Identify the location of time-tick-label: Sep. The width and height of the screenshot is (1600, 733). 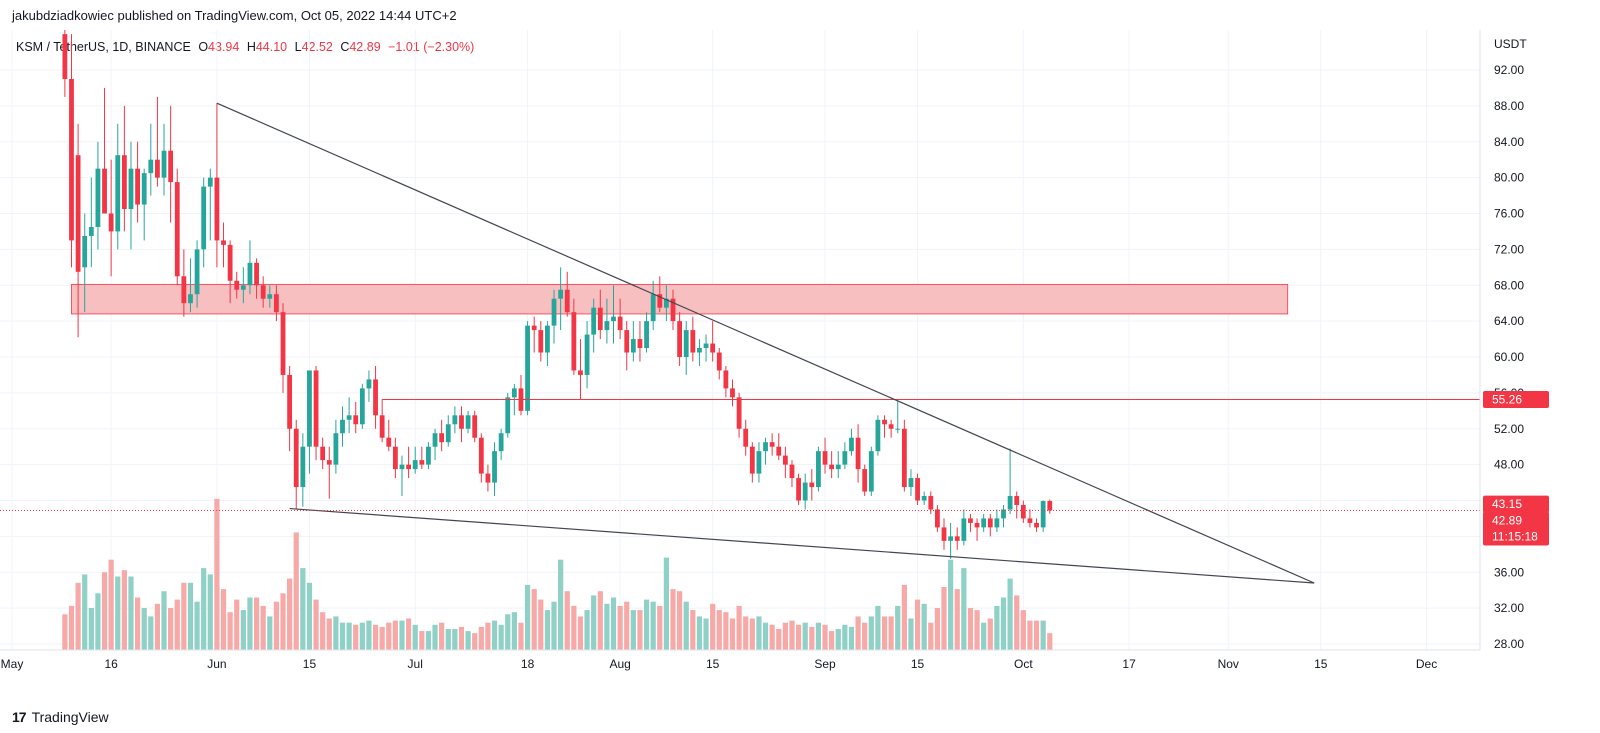
(825, 664).